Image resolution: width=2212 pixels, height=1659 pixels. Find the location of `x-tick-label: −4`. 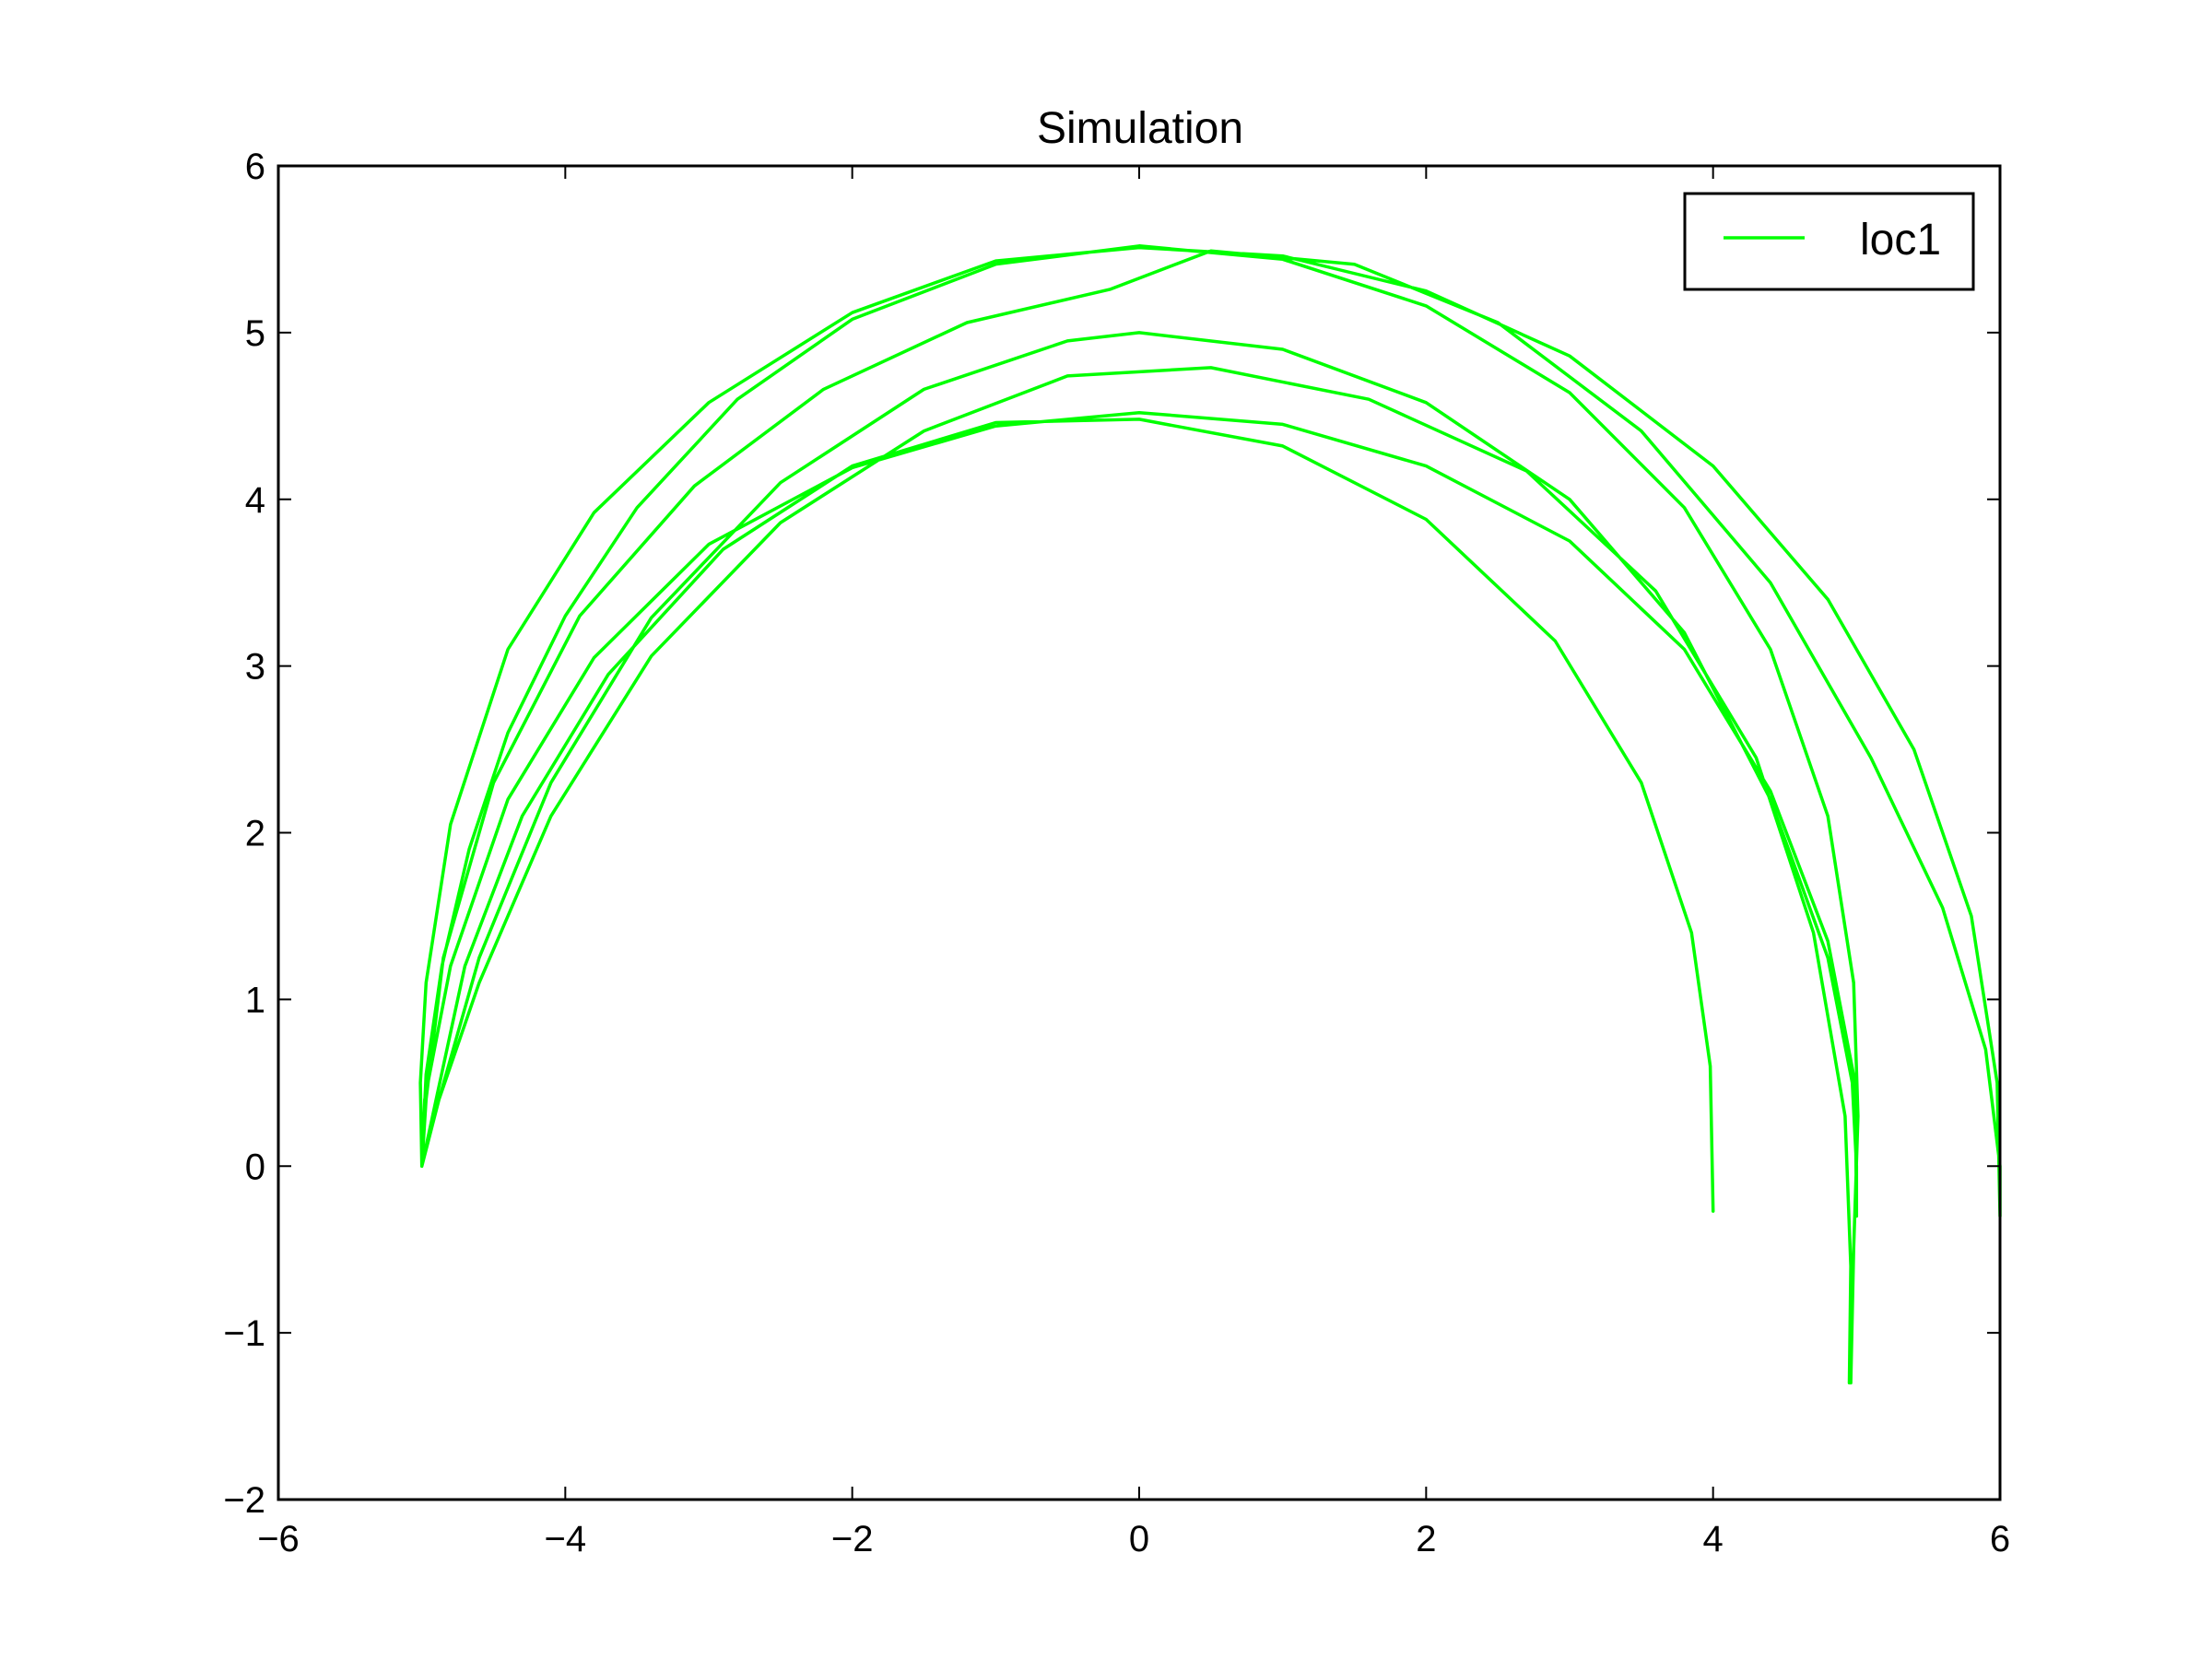

x-tick-label: −4 is located at coordinates (566, 1539).